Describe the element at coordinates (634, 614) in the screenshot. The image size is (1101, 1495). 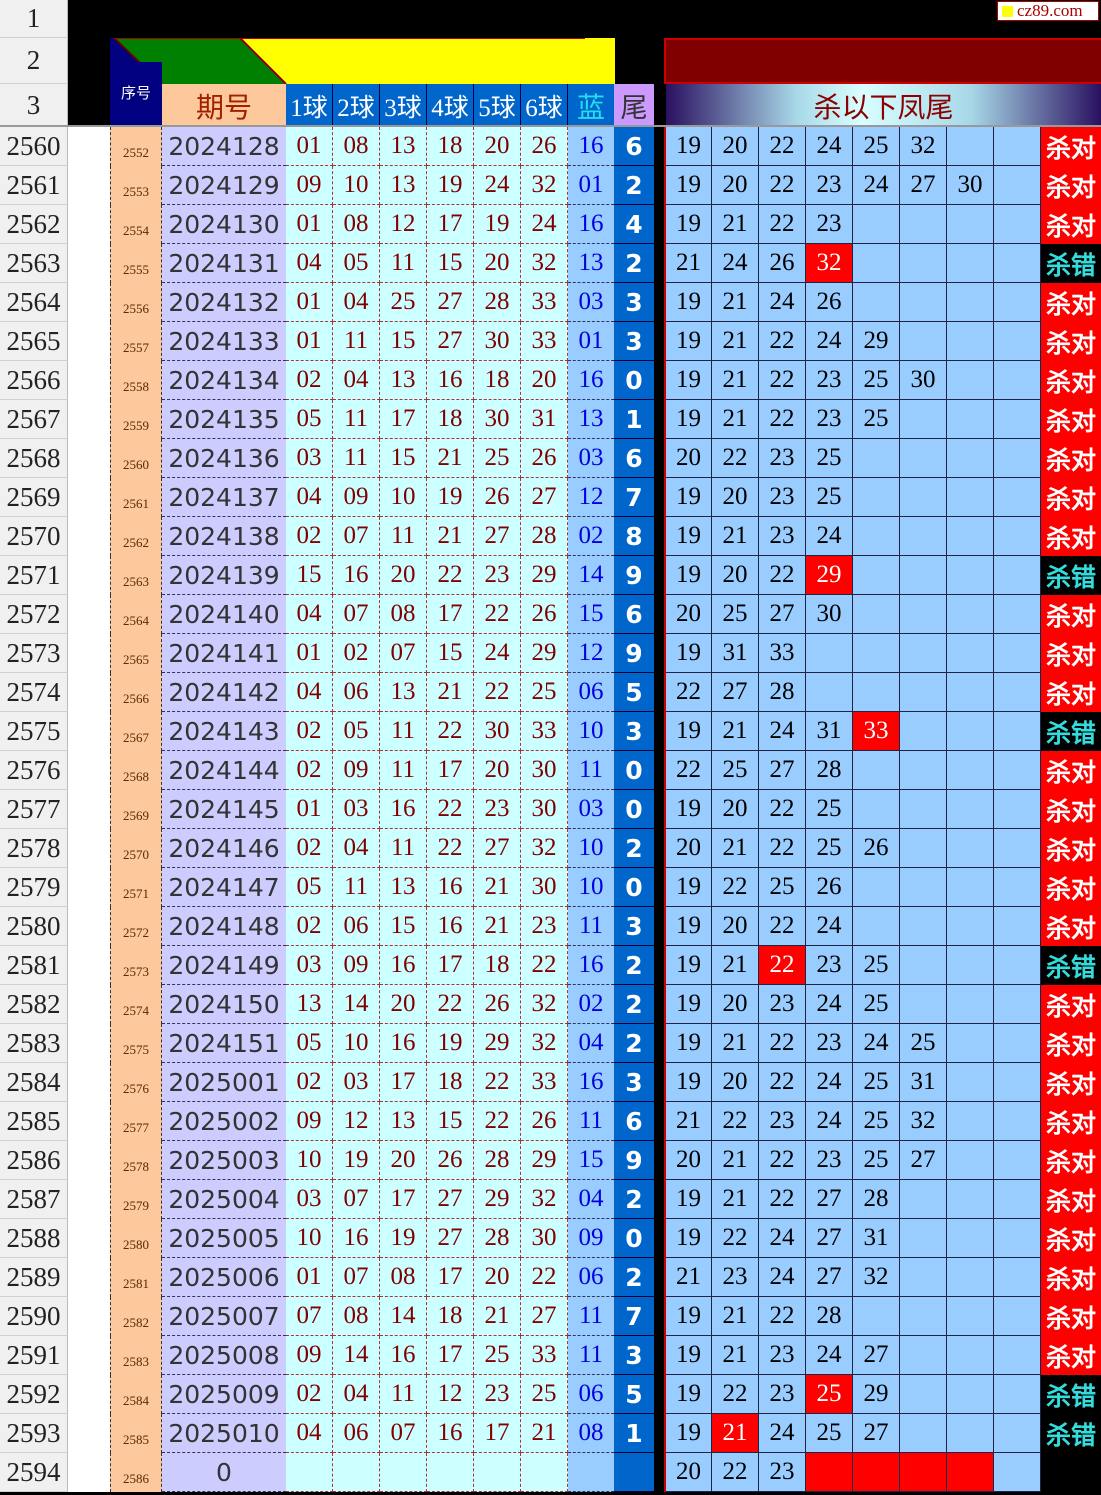
I see `tail-cell: 6` at that location.